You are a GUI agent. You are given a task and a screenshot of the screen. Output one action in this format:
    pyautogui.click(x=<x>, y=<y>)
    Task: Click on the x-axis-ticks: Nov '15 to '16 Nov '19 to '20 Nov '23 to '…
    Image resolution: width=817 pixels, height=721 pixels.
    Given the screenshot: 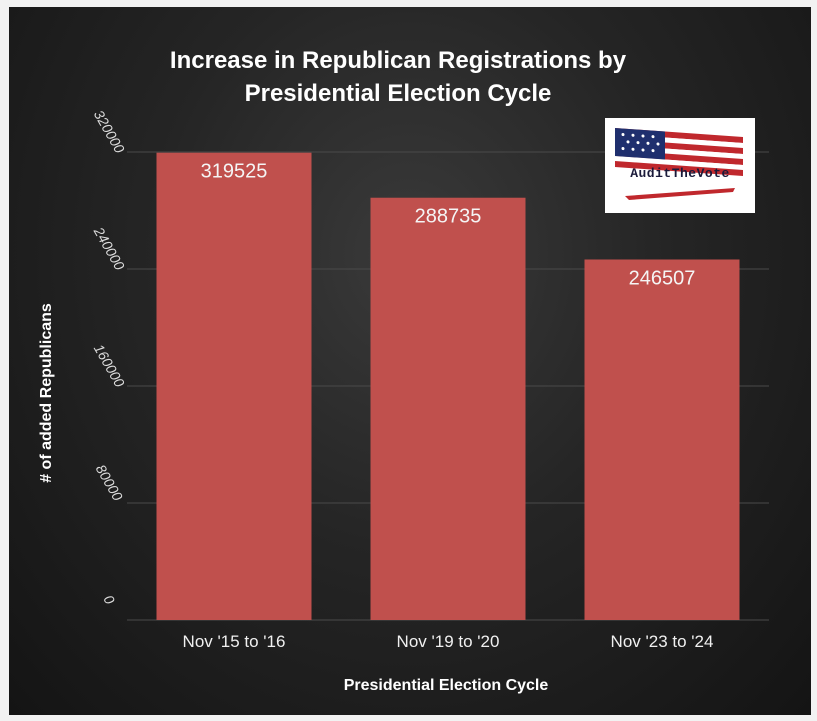 What is the action you would take?
    pyautogui.click(x=448, y=641)
    